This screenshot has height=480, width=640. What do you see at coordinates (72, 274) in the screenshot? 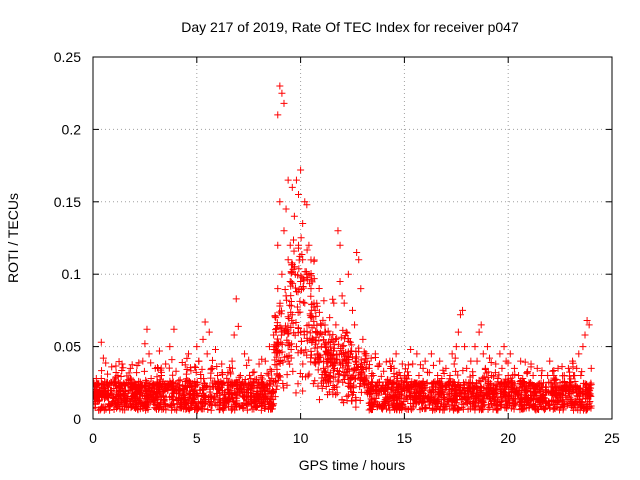
I see `y-tick-label: 0.1` at bounding box center [72, 274].